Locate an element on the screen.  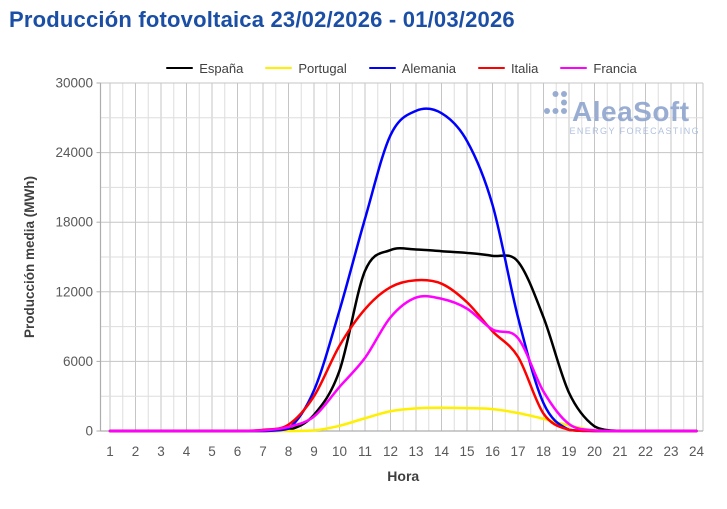
x-tick-label: 9 is located at coordinates (314, 451).